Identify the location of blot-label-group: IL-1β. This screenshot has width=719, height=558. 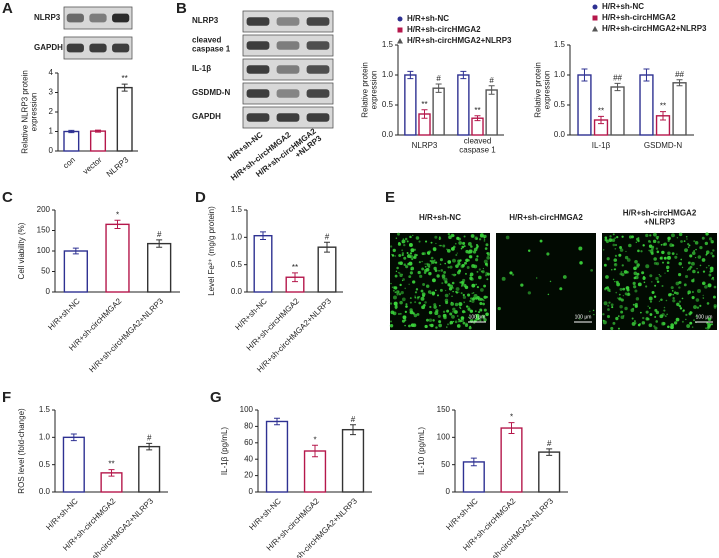
(201, 68).